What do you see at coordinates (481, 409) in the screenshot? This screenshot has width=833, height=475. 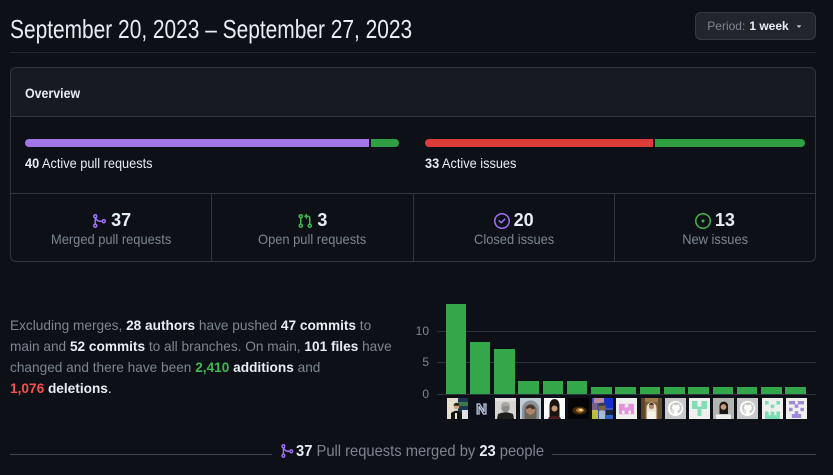 I see `svg-text: N` at bounding box center [481, 409].